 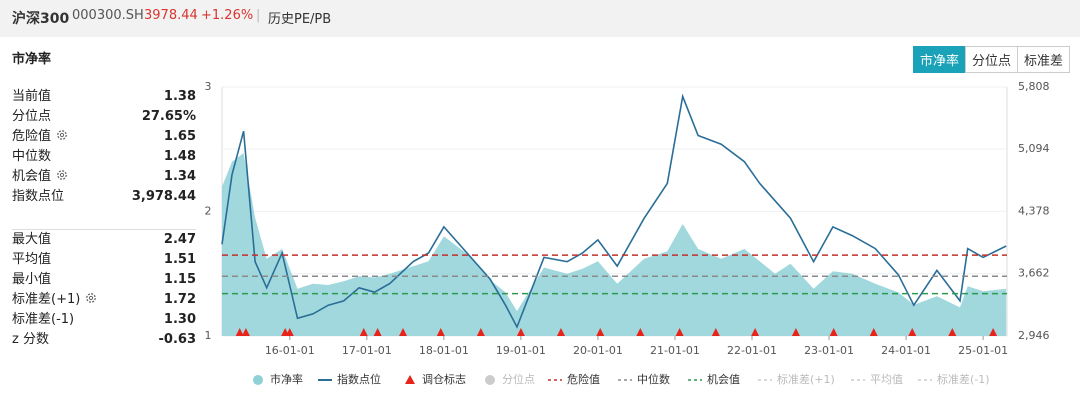 I want to click on stat-value: -0.63, so click(x=177, y=339).